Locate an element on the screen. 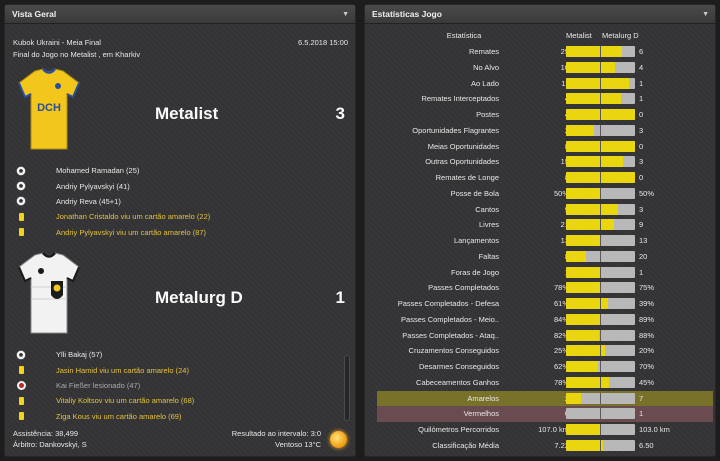  stat-row: Vermelhos01 is located at coordinates (545, 414).